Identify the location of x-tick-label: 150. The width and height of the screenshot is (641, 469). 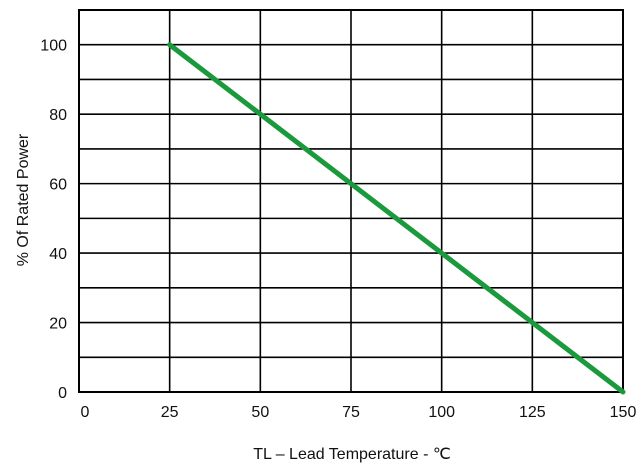
(623, 412).